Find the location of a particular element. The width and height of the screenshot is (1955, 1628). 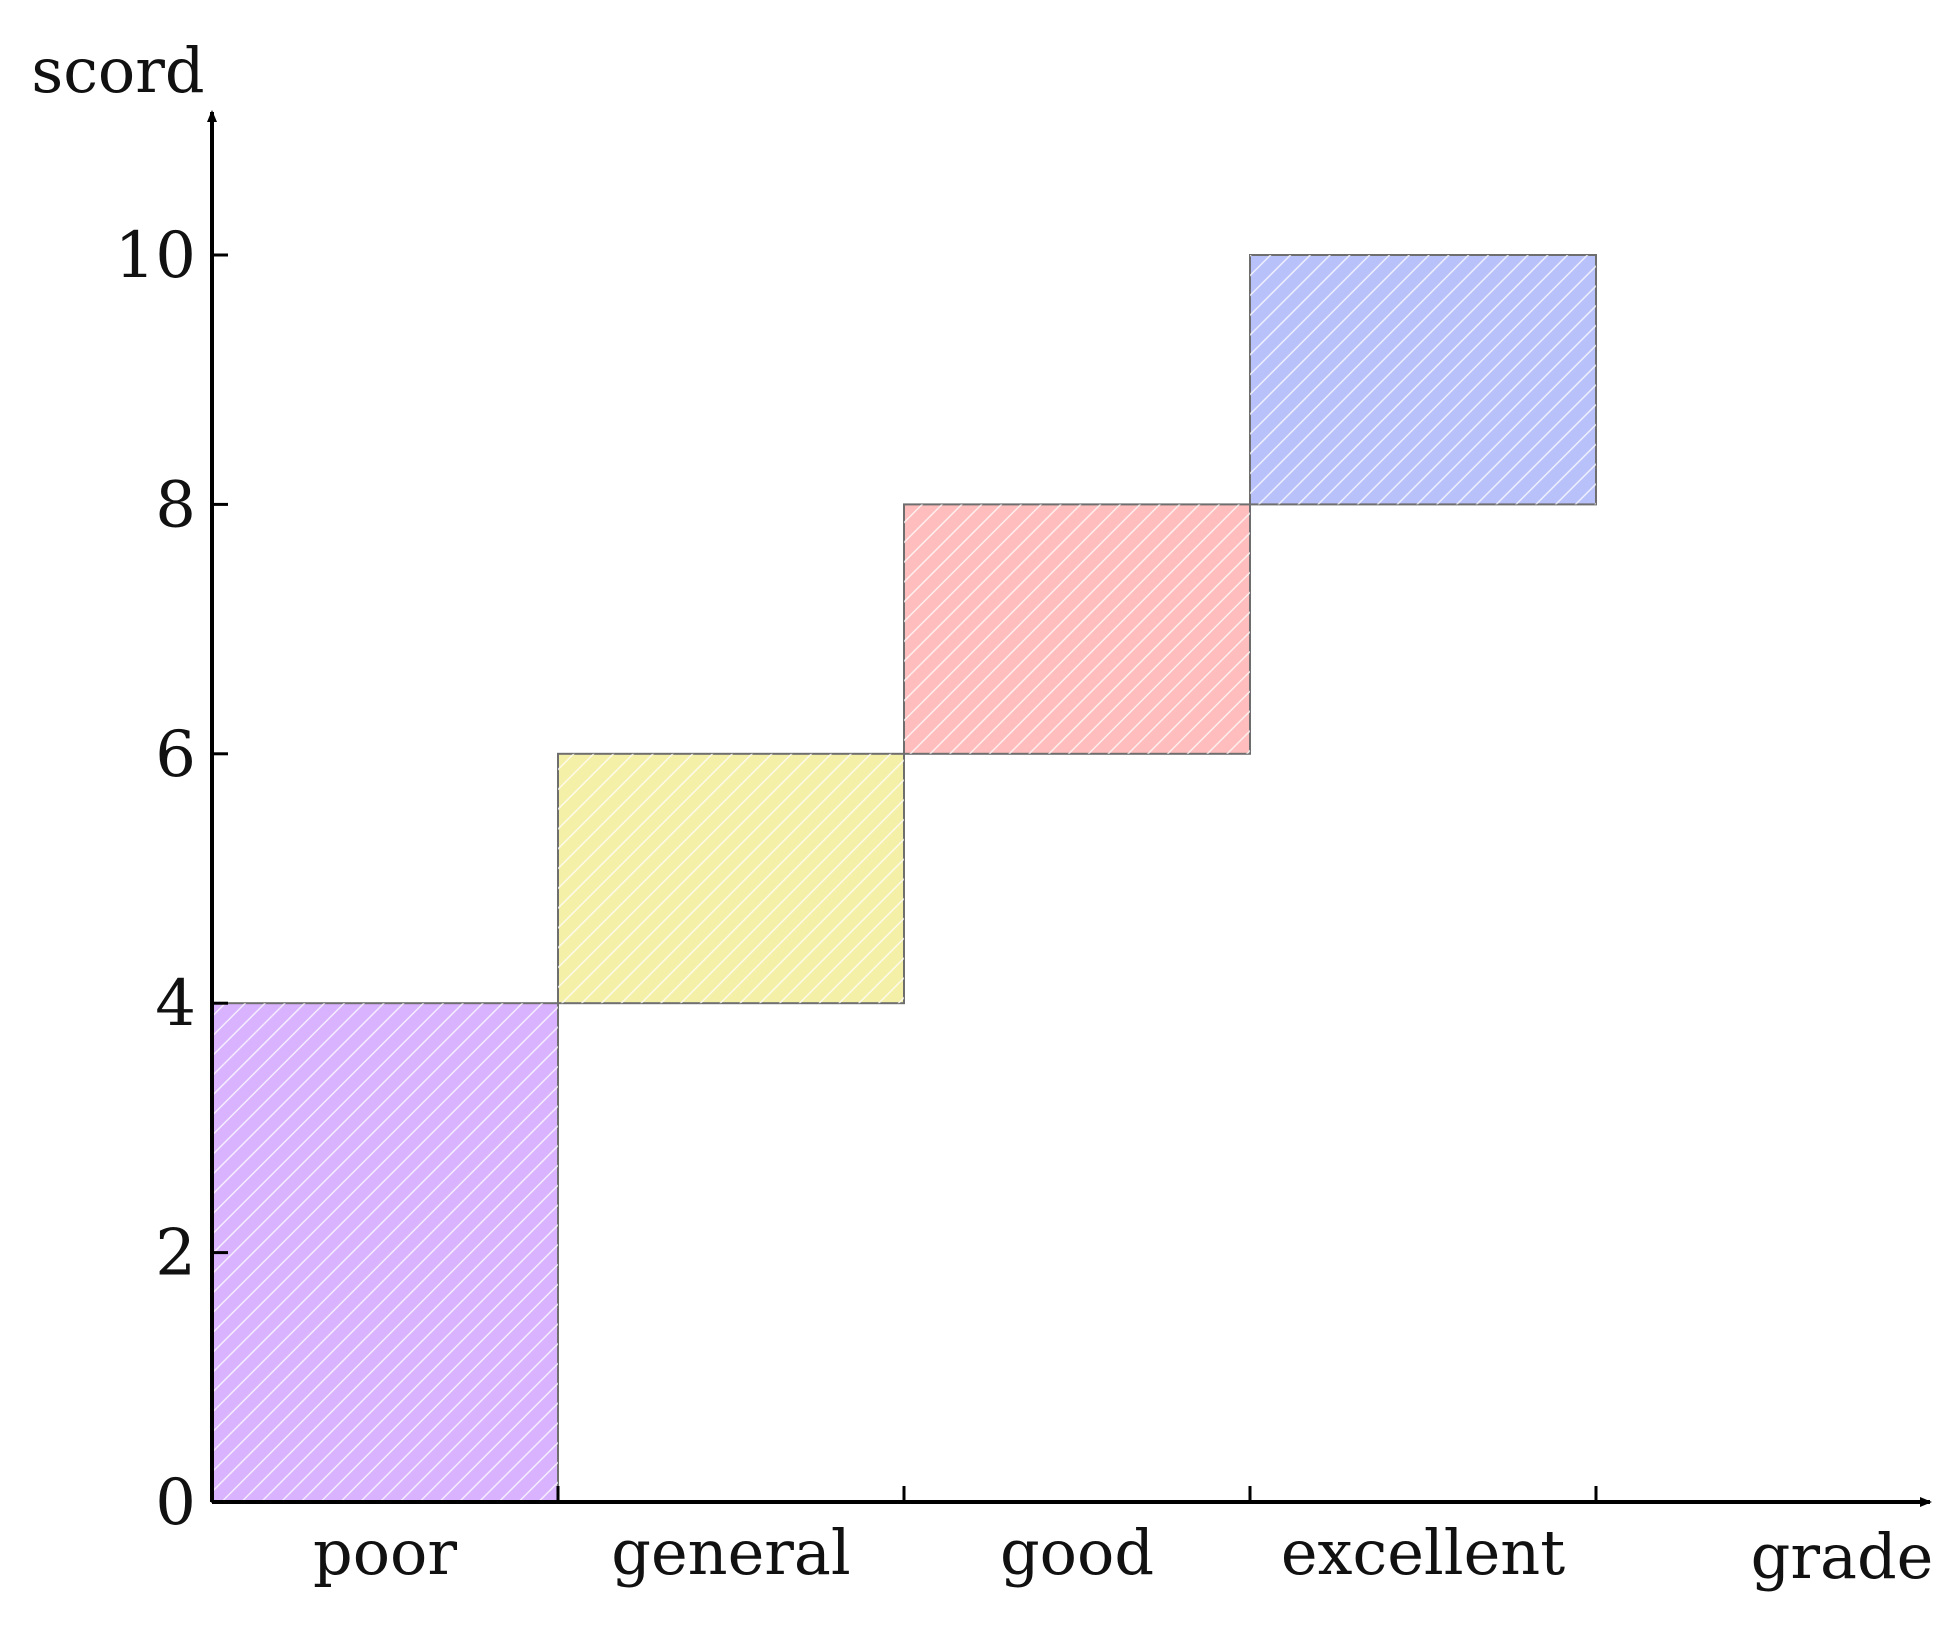

bar-general is located at coordinates (731, 878).